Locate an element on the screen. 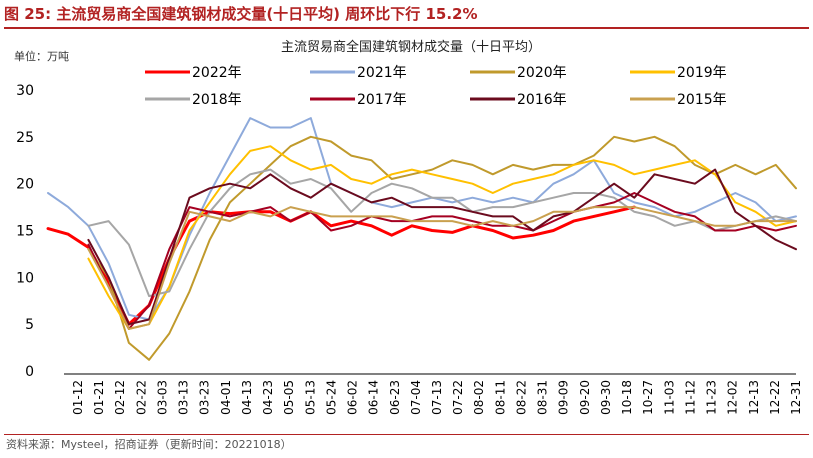 This screenshot has height=458, width=813. y-tick-label: 0 is located at coordinates (29, 372).